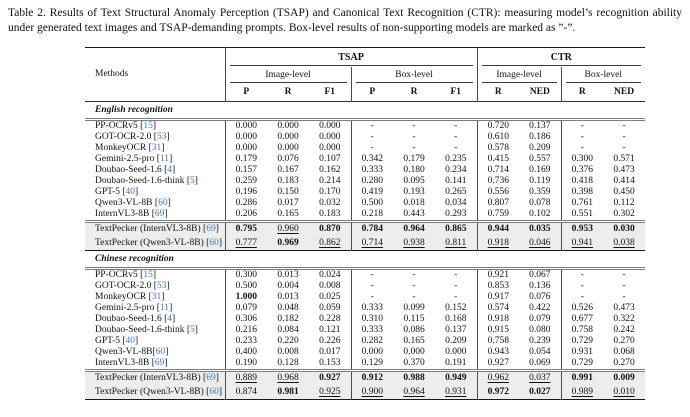 The image size is (690, 417). I want to click on col-subgroup-tsap-image-level: Image-level, so click(287, 75).